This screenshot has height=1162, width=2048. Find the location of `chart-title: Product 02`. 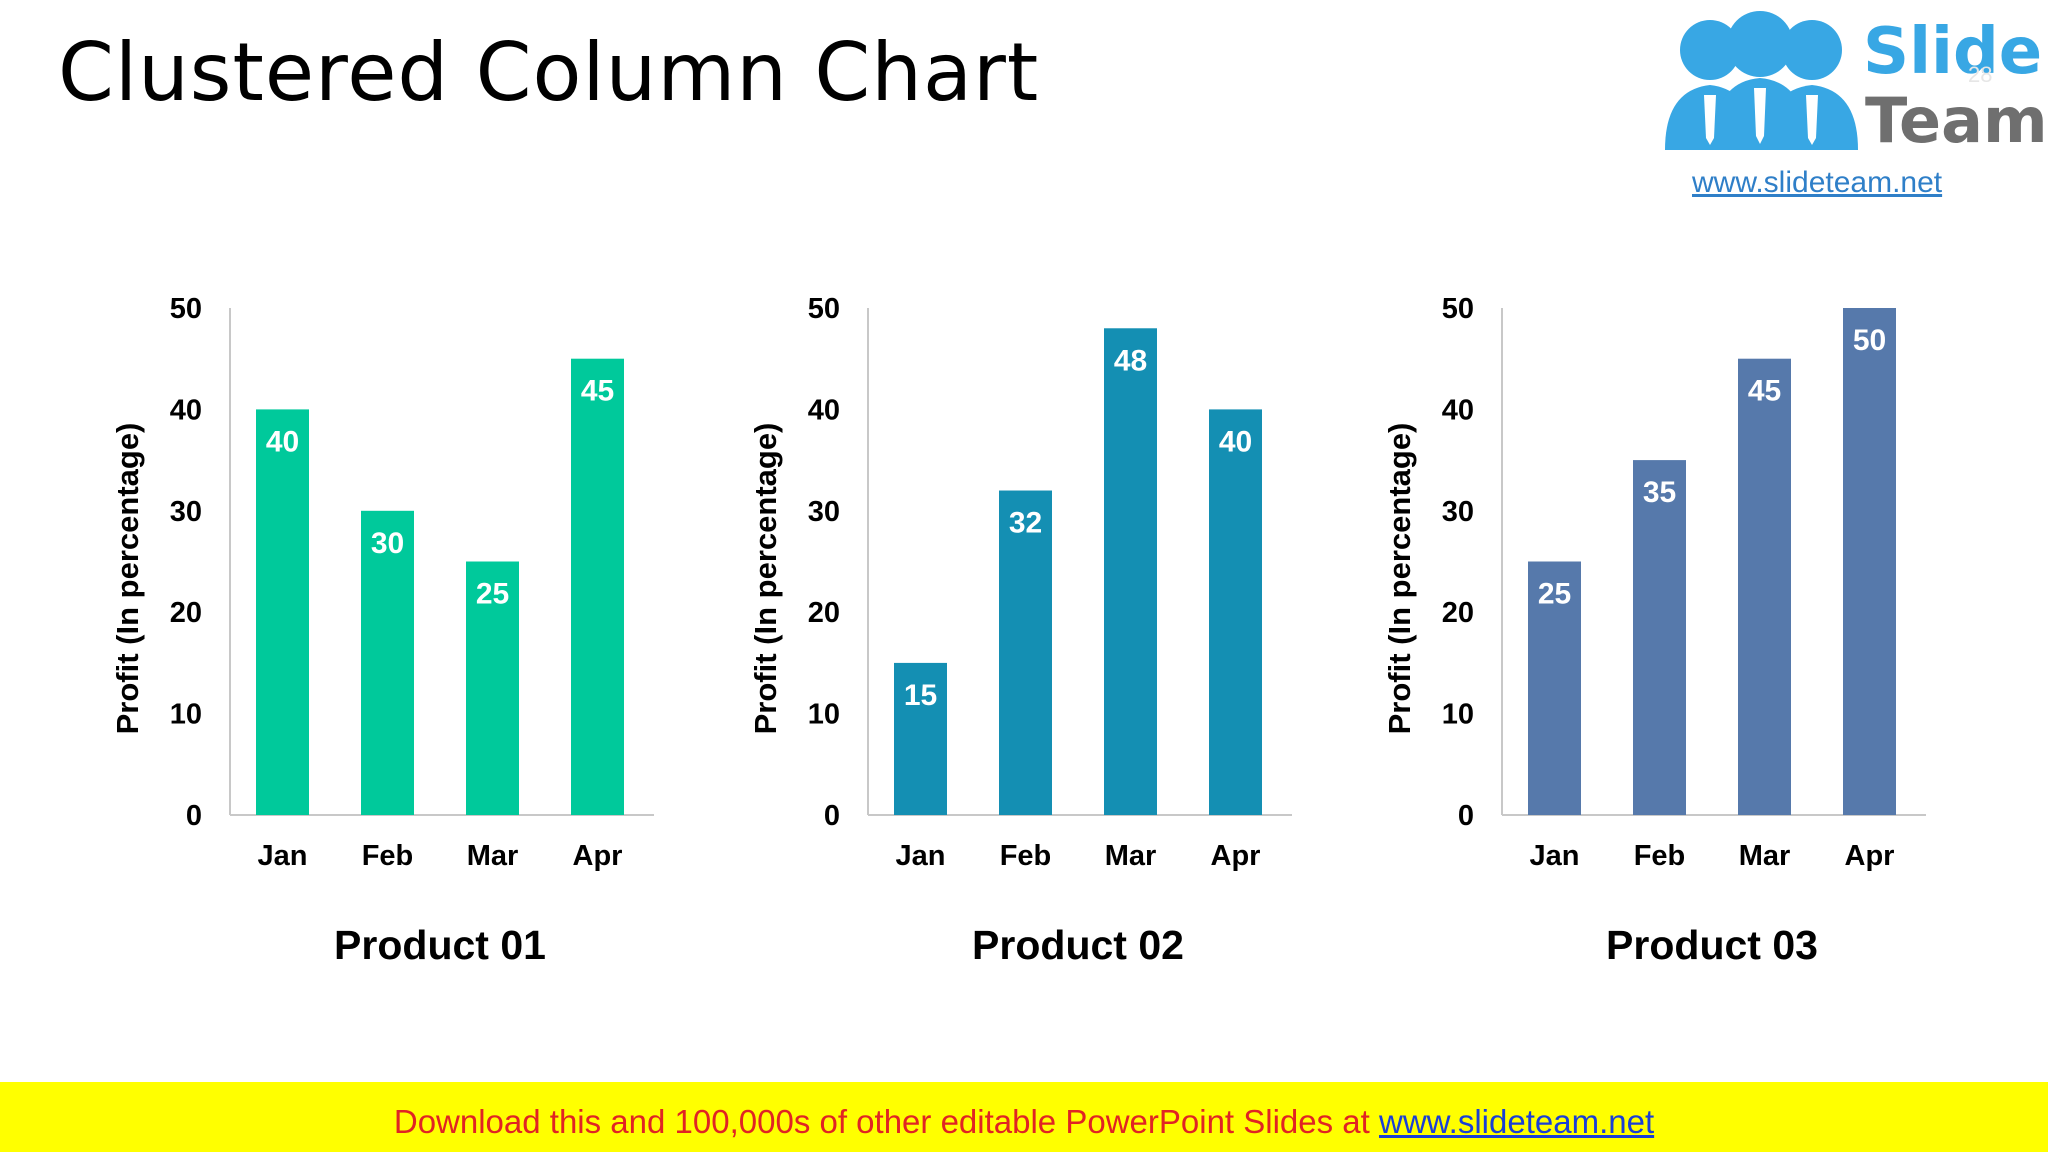

chart-title: Product 02 is located at coordinates (1078, 945).